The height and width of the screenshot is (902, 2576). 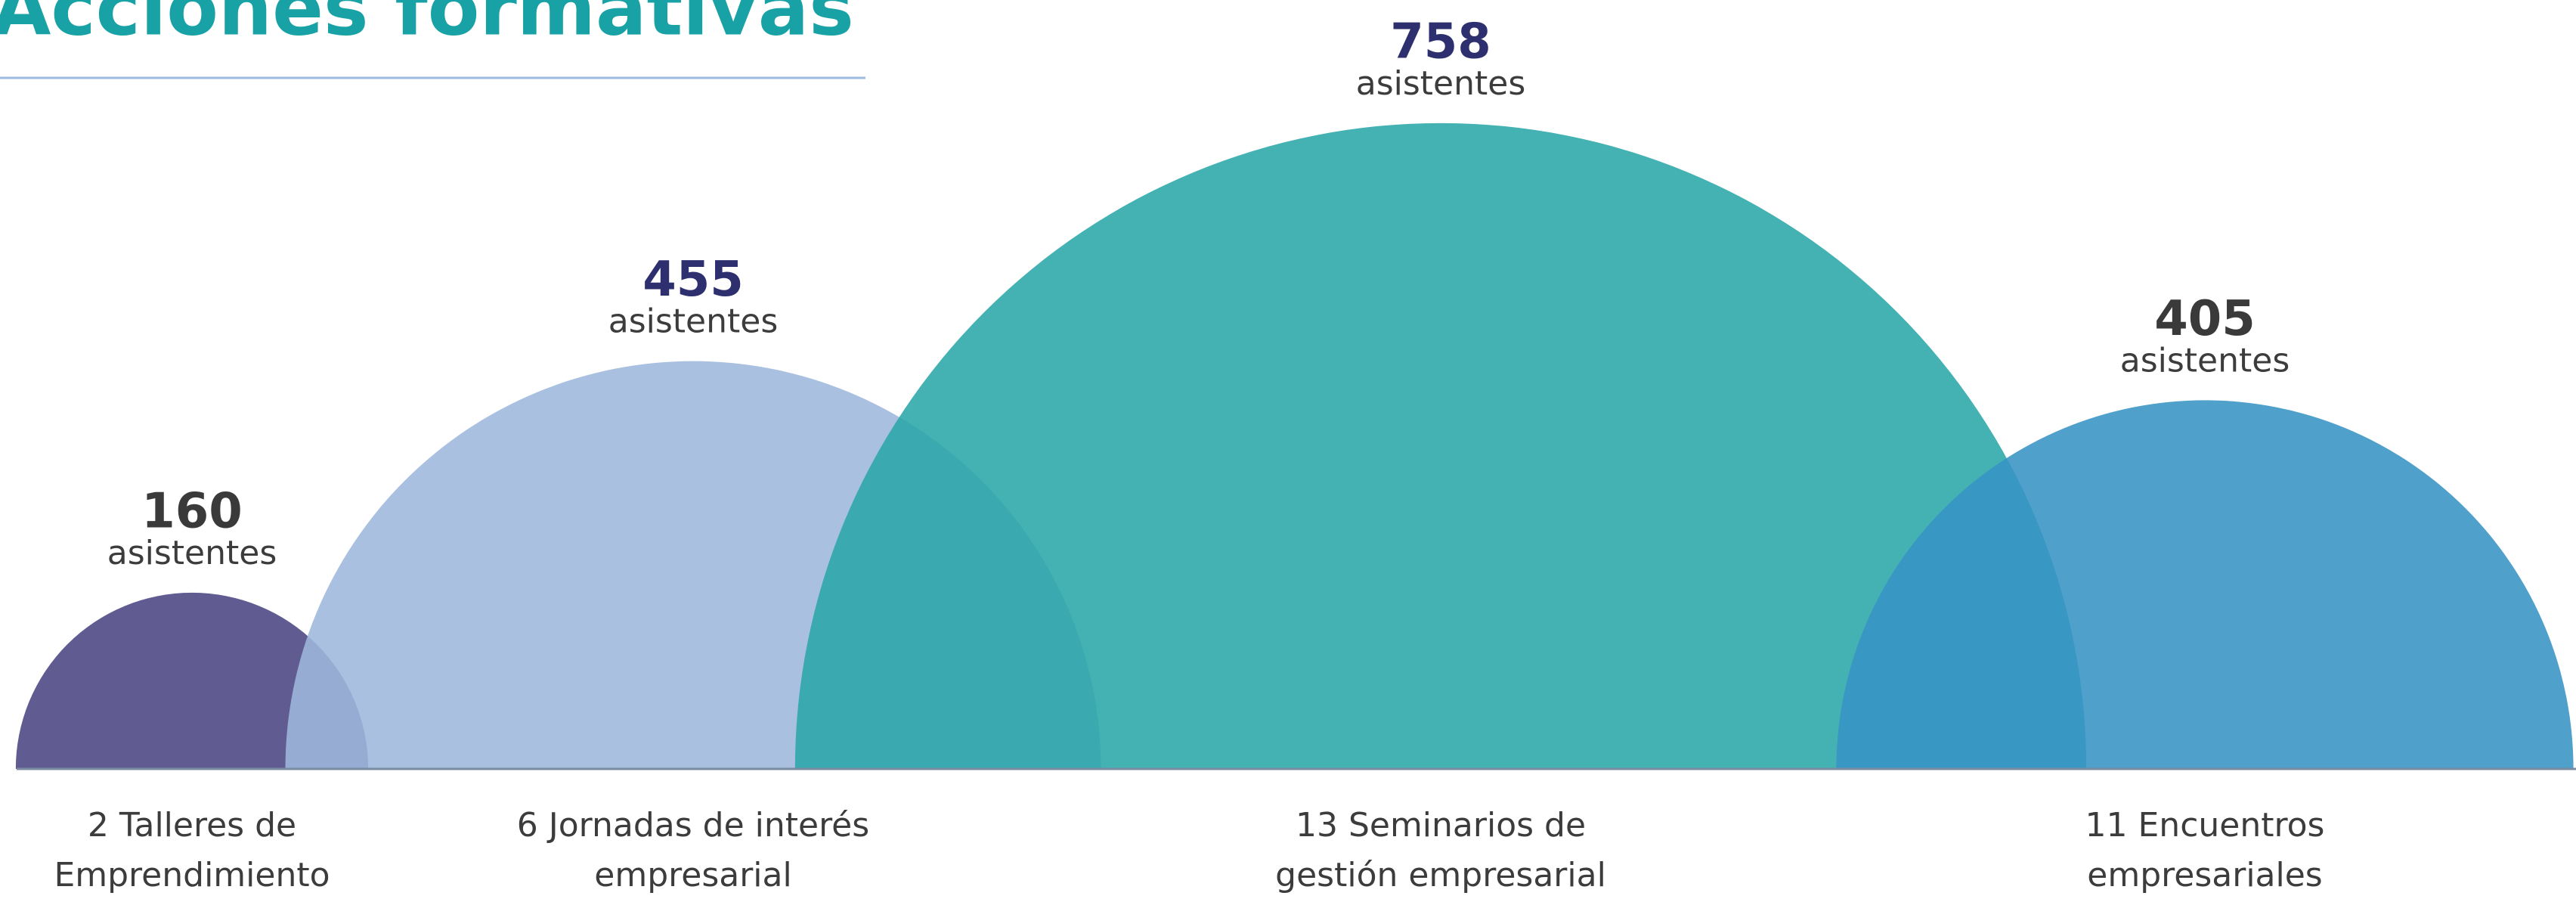 I want to click on category-label: Emprendimiento, so click(x=192, y=875).